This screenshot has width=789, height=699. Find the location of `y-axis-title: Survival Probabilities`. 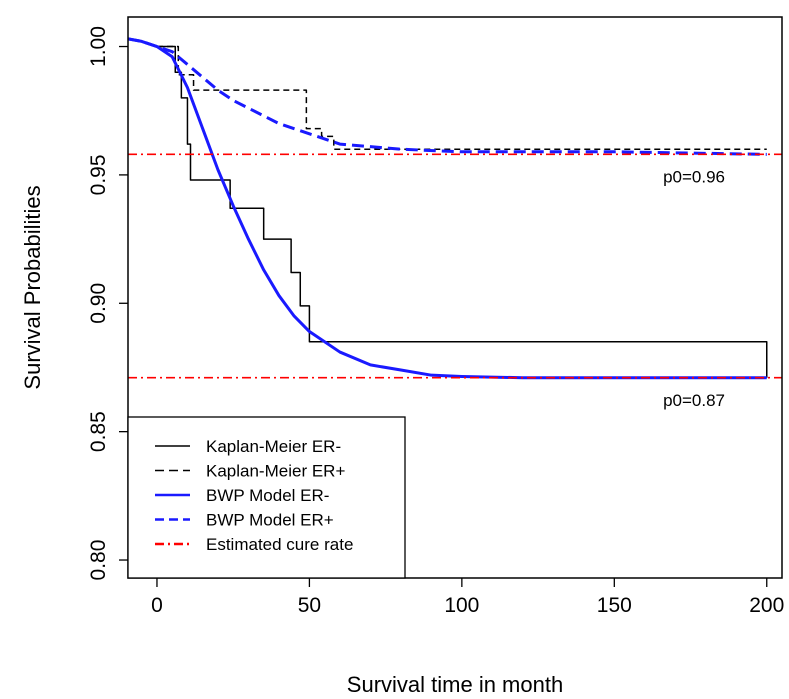

y-axis-title: Survival Probabilities is located at coordinates (32, 287).